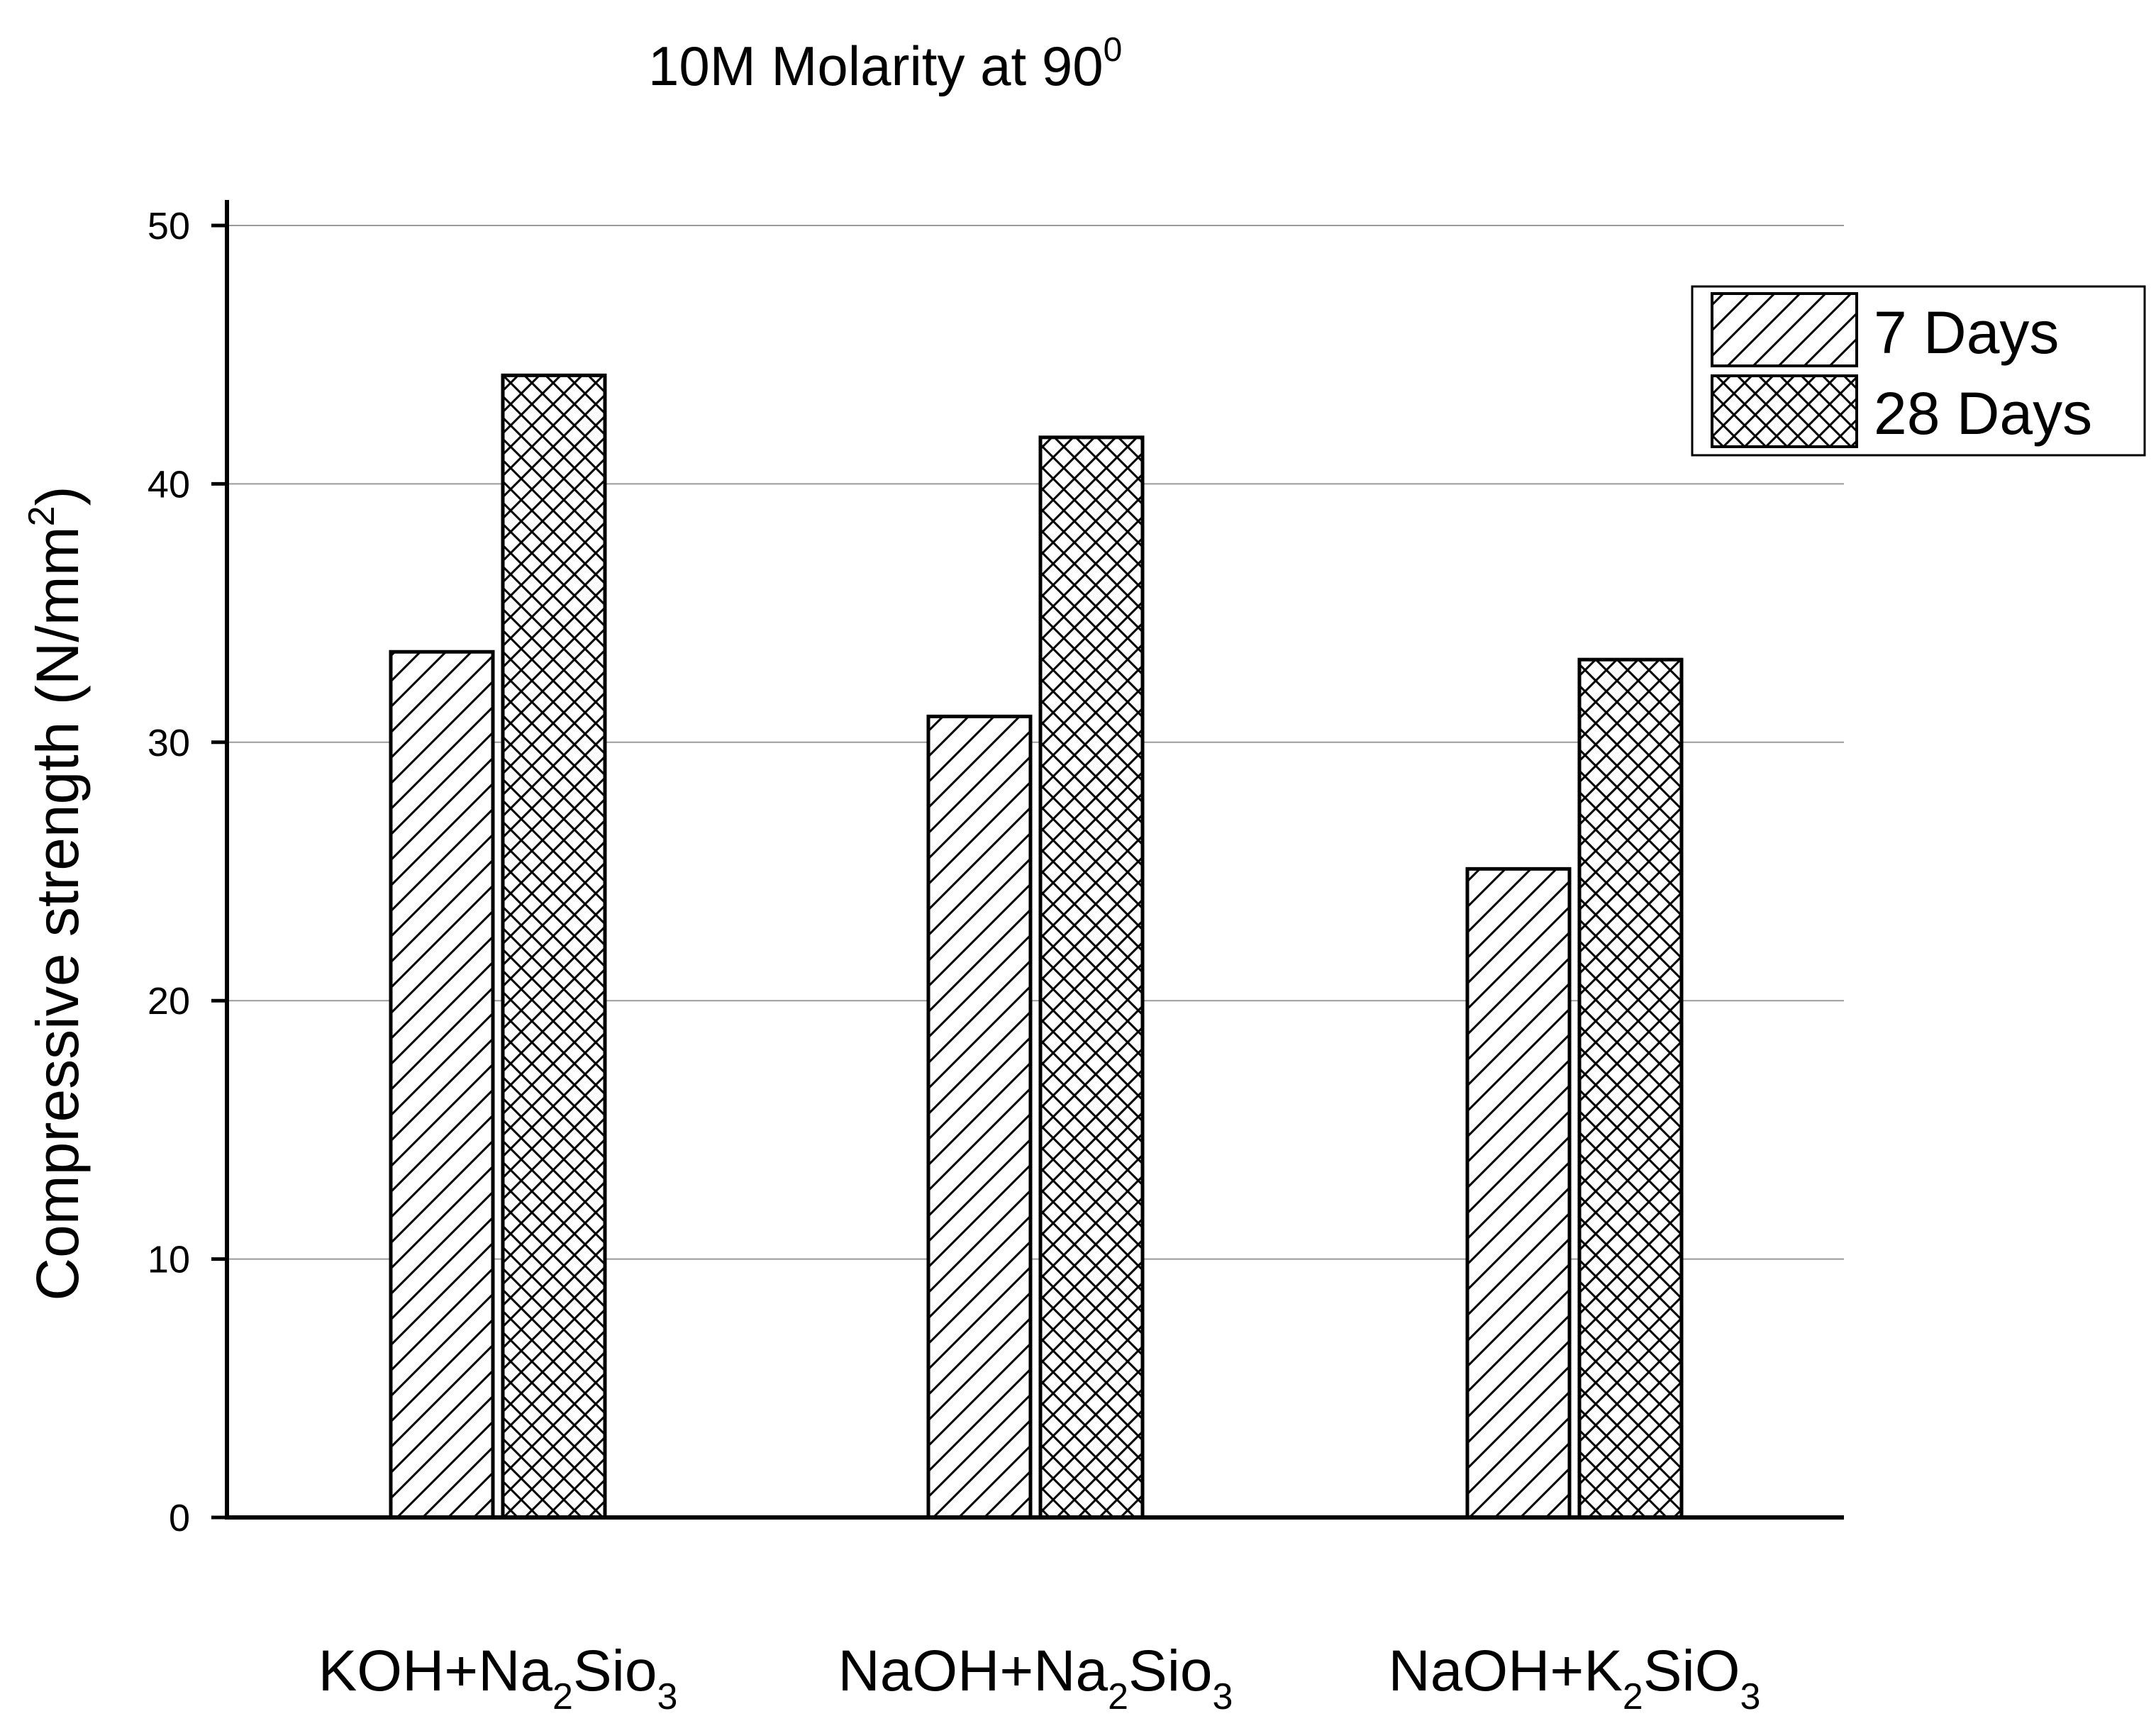 The height and width of the screenshot is (1733, 2156). Describe the element at coordinates (1785, 329) in the screenshot. I see `legend-swatch-7-days` at that location.